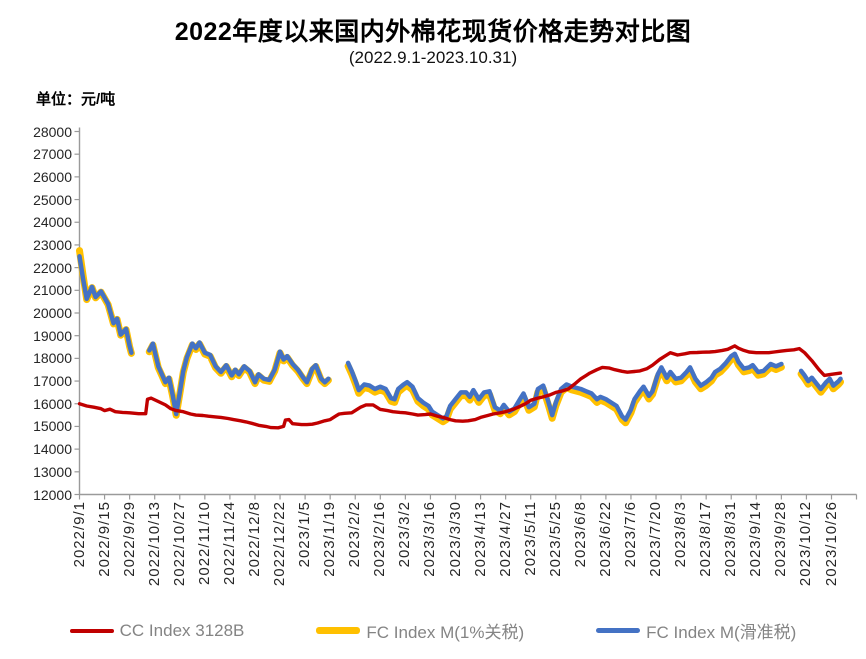 The image size is (866, 659). What do you see at coordinates (721, 632) in the screenshot?
I see `legend-label: FC Index M(滑准税)` at bounding box center [721, 632].